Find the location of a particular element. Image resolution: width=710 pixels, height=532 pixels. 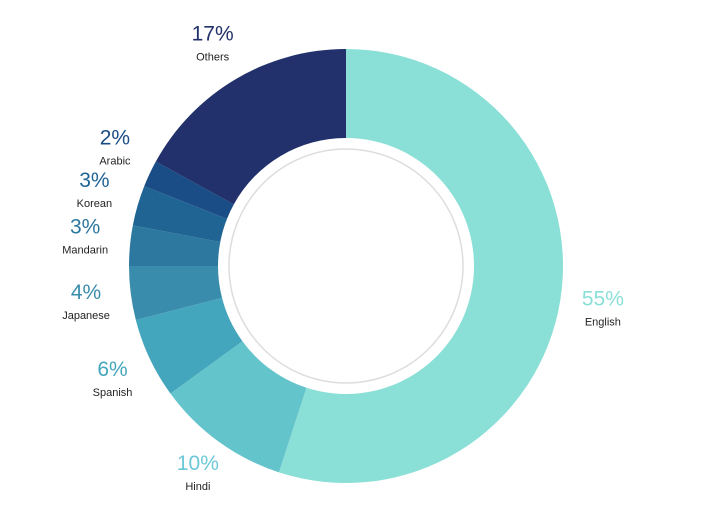

slice-category-label-mandarin: Mandarin is located at coordinates (85, 250).